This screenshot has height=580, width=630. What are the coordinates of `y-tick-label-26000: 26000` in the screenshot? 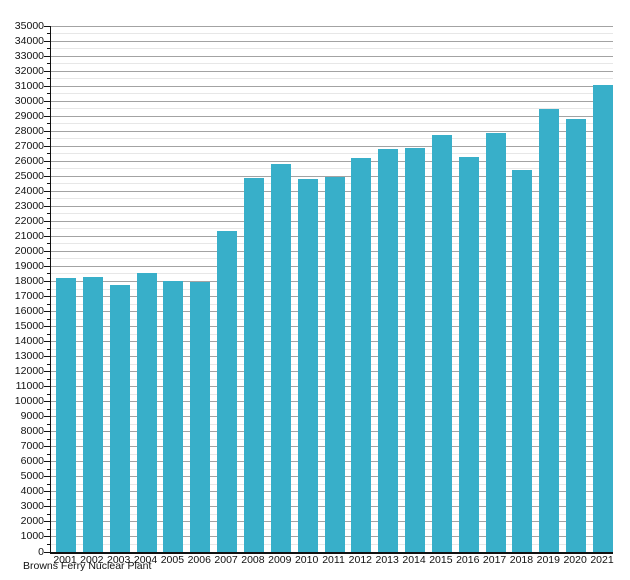 It's located at (29, 160).